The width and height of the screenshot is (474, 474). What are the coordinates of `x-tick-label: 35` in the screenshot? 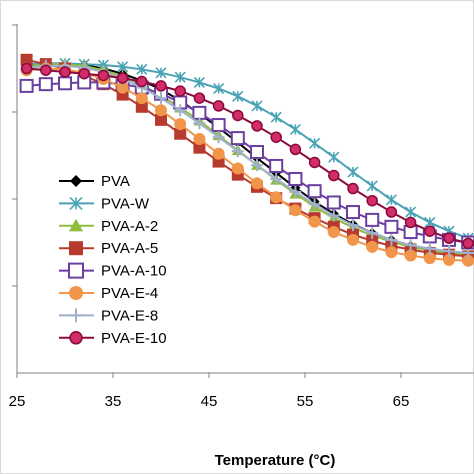 It's located at (113, 401).